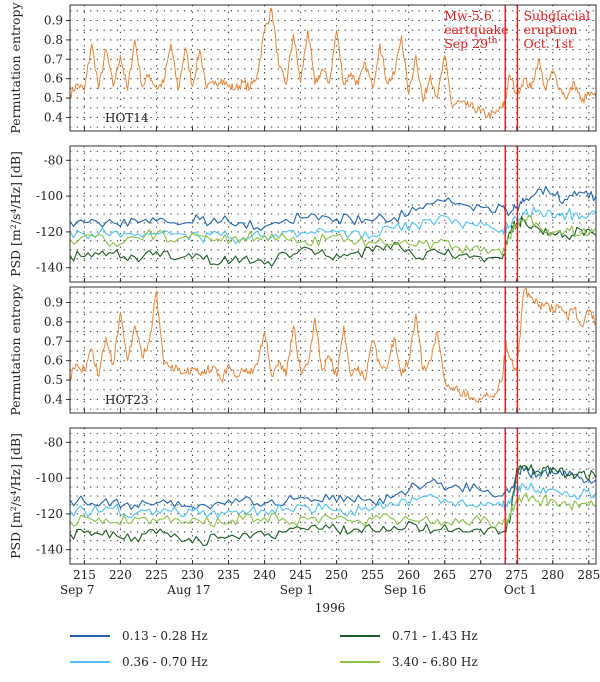 The height and width of the screenshot is (682, 600). Describe the element at coordinates (520, 590) in the screenshot. I see `x-date-label: Oct 1` at that location.